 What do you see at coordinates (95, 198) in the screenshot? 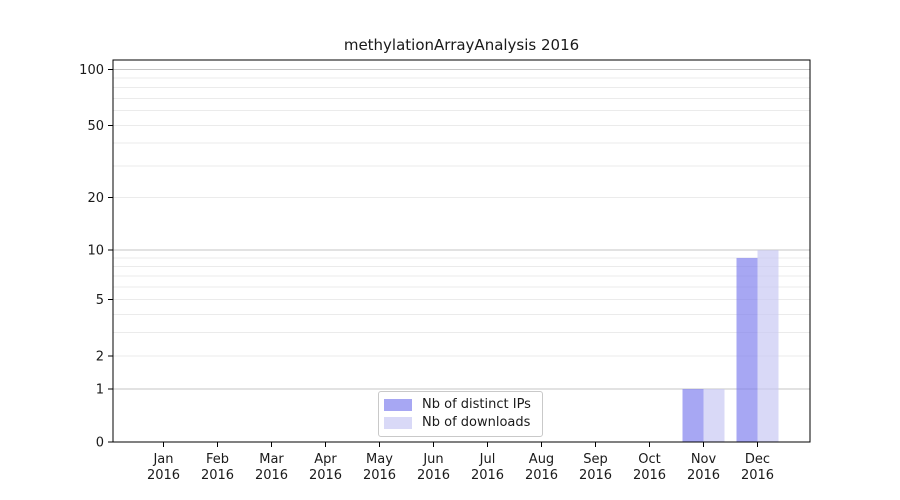
I see `y-tick-label: 20` at bounding box center [95, 198].